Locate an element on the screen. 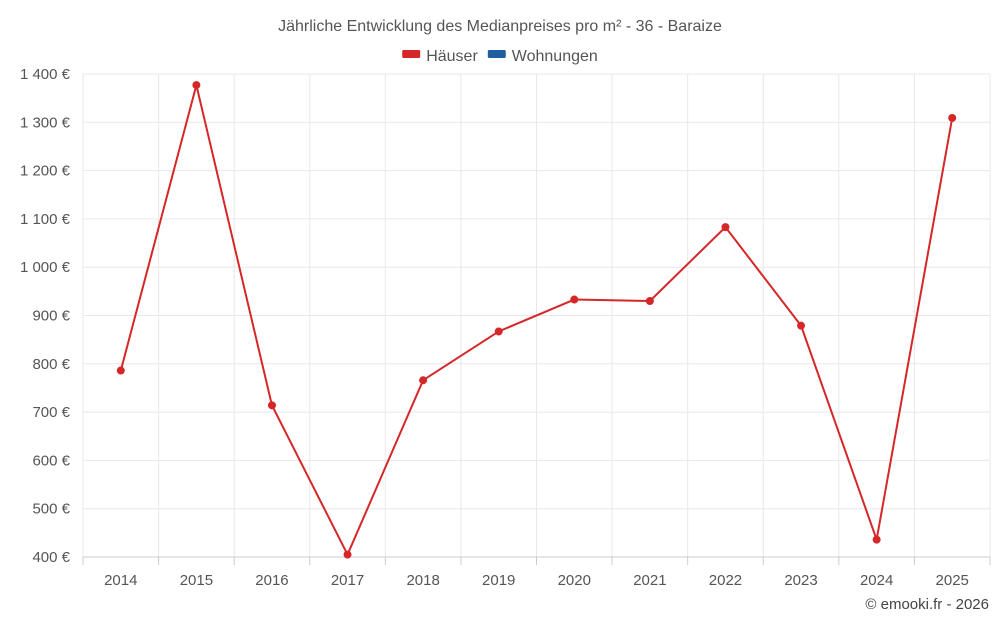  y-tick-label: 800 € is located at coordinates (51, 364).